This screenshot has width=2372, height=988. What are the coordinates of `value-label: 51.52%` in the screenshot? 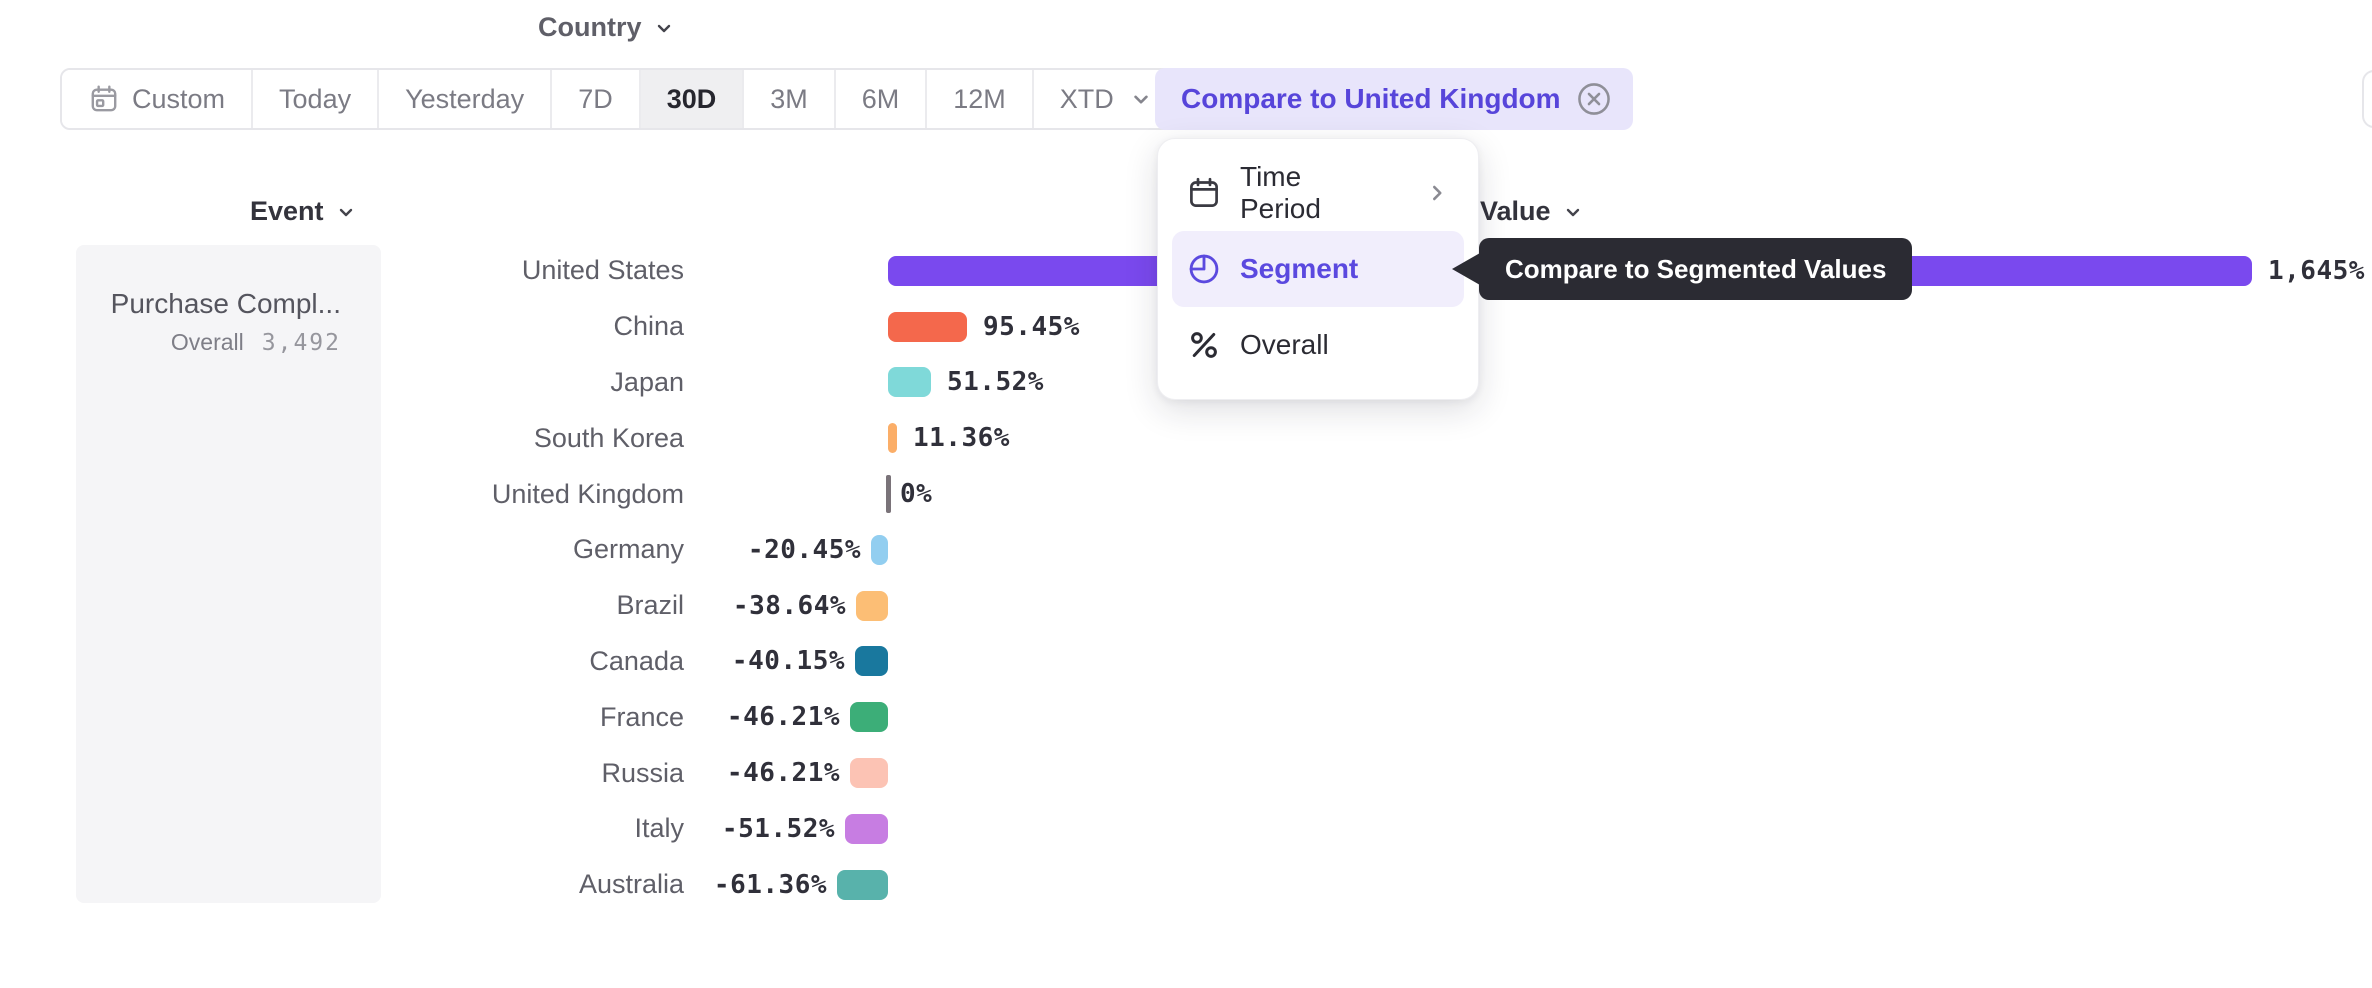 It's located at (995, 382).